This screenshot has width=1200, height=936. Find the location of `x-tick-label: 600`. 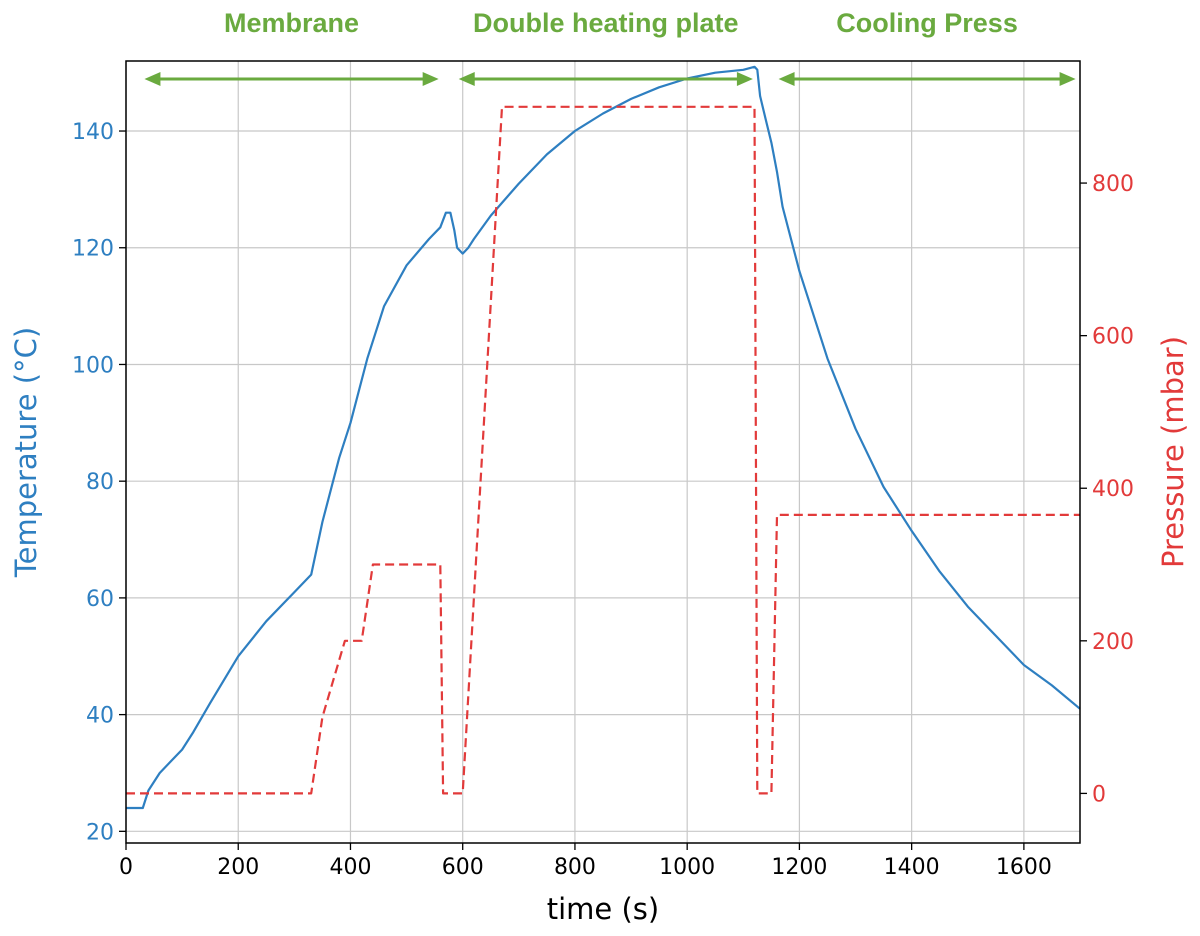

x-tick-label: 600 is located at coordinates (463, 867).